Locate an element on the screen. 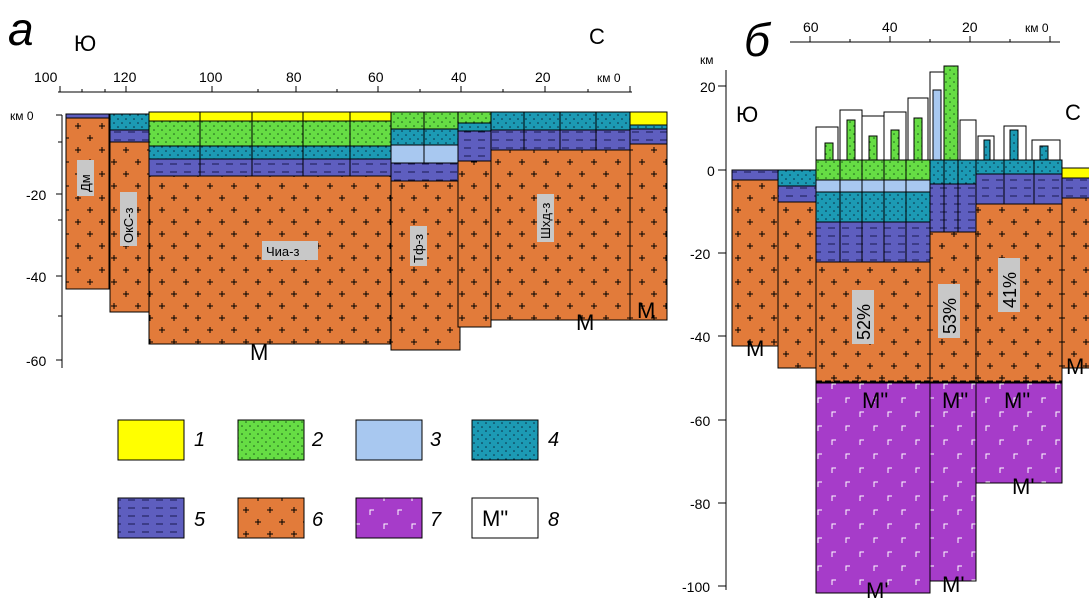 This screenshot has width=1089, height=600. panel-b-letter: б is located at coordinates (758, 40).